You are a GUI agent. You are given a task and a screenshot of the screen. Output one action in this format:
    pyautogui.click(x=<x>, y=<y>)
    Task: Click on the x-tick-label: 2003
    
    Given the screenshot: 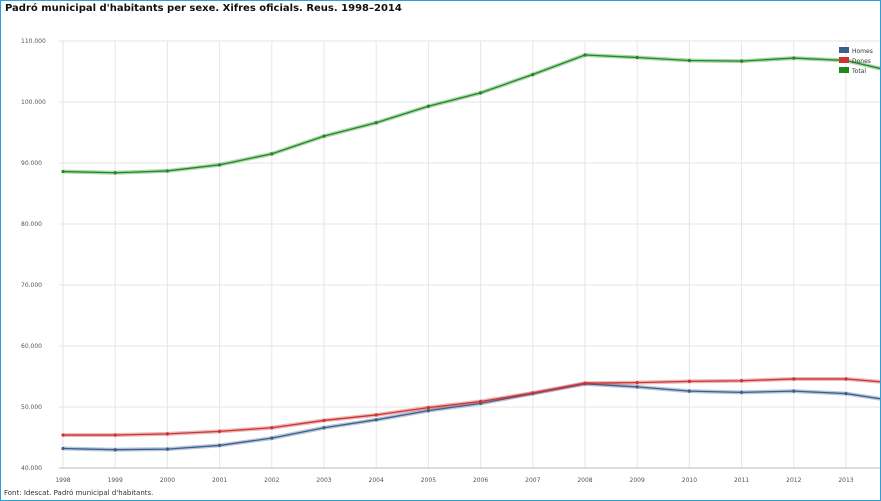 What is the action you would take?
    pyautogui.click(x=323, y=480)
    